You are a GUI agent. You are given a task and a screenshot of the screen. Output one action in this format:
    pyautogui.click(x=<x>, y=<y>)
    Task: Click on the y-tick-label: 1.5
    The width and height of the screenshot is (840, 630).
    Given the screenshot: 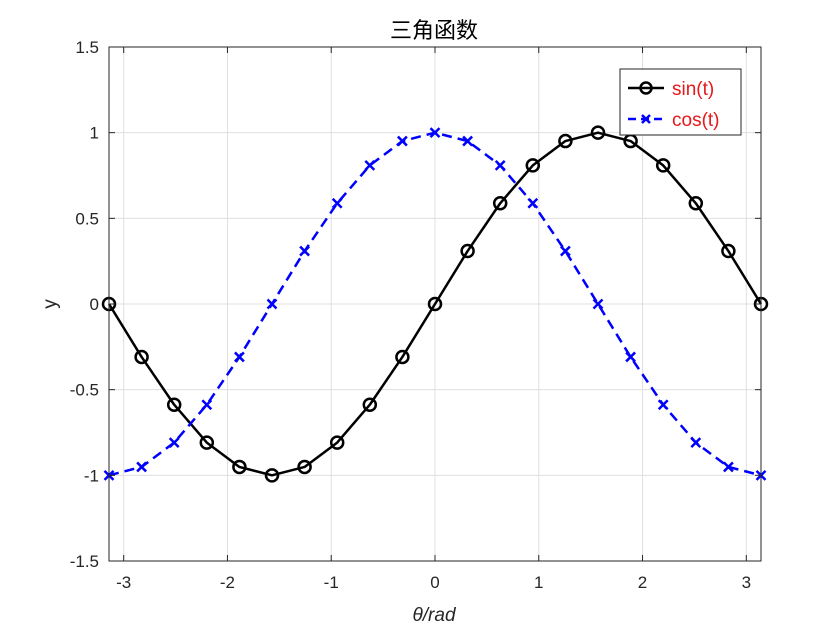 What is the action you would take?
    pyautogui.click(x=87, y=47)
    